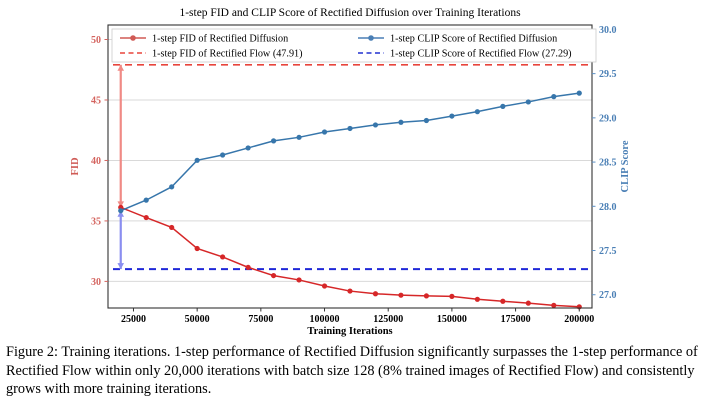 The width and height of the screenshot is (720, 409). I want to click on legend-entry-label: 1-step FID of Rectified Diffusion, so click(220, 39).